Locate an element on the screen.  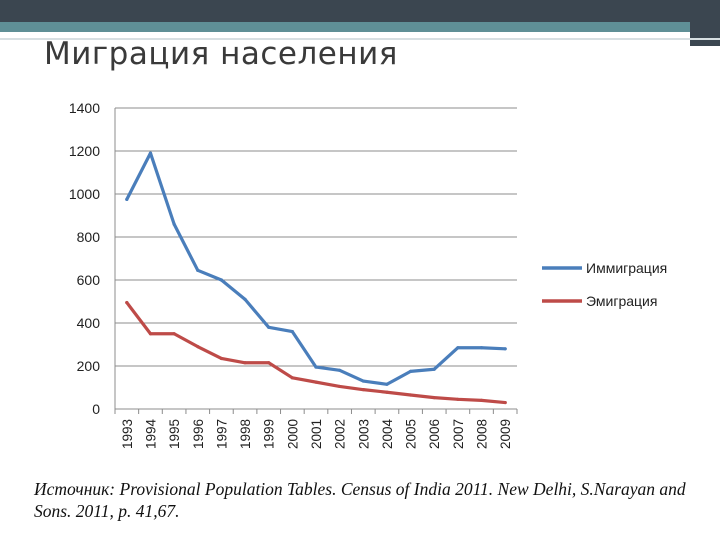
x-tick-label: 1996 is located at coordinates (198, 434).